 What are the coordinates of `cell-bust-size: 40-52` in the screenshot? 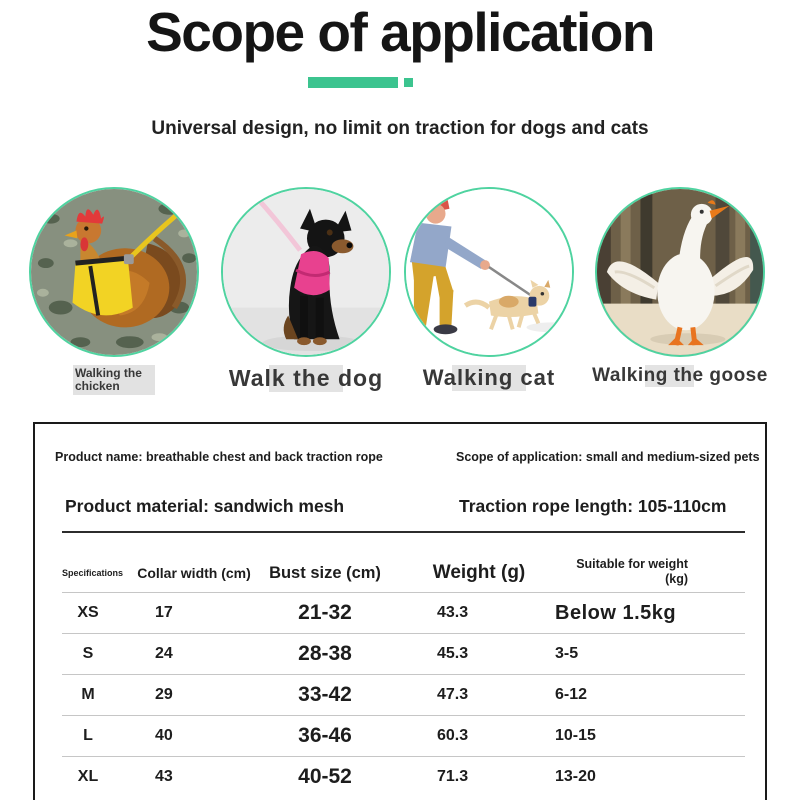 It's located at (325, 776).